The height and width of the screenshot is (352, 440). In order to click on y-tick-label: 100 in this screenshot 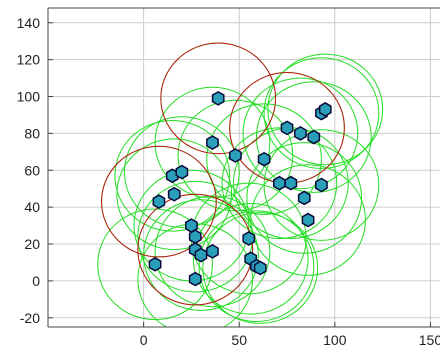, I will do `click(29, 97)`.